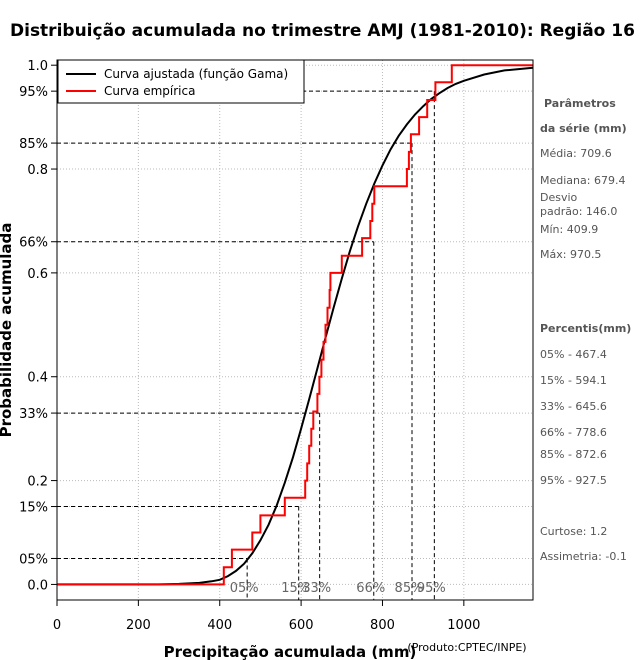 This screenshot has height=660, width=640. What do you see at coordinates (573, 480) in the screenshot?
I see `percentil-95: 95% - 927.5` at bounding box center [573, 480].